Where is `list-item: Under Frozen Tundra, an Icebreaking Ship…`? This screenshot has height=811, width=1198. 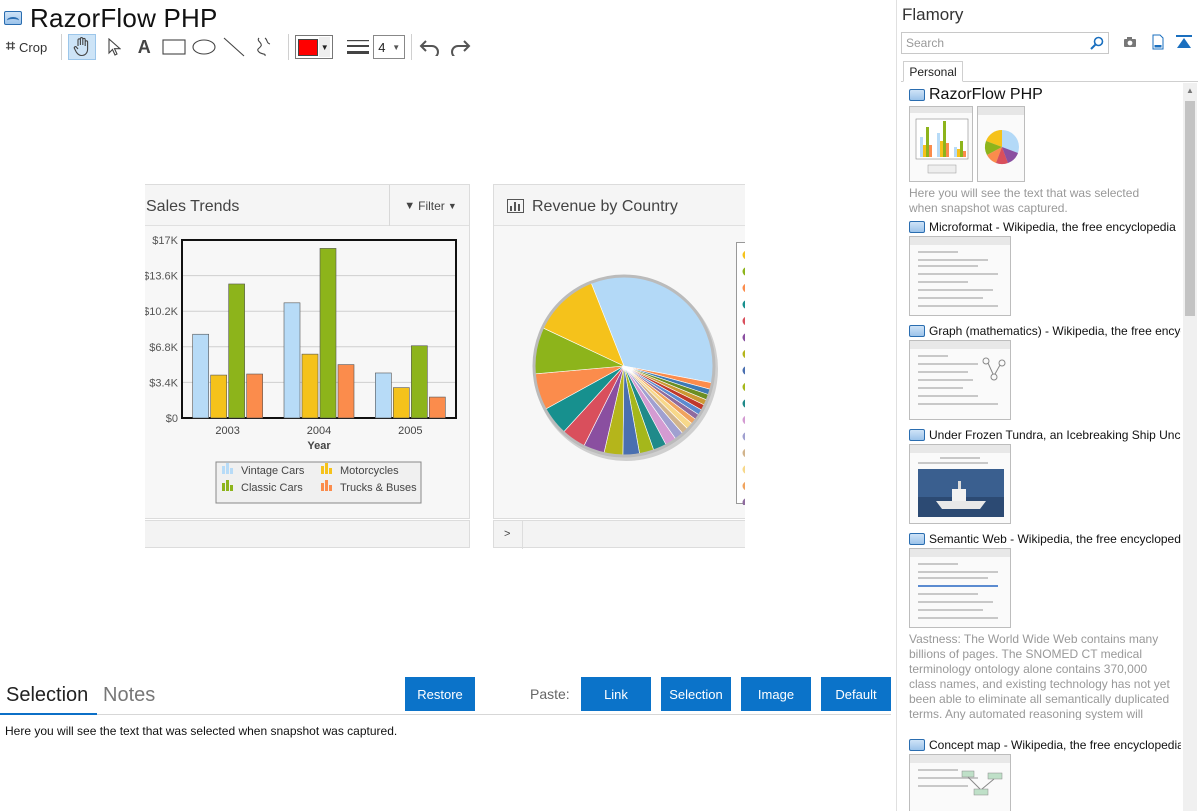
list-item: Under Frozen Tundra, an Icebreaking Ship… is located at coordinates (1045, 476).